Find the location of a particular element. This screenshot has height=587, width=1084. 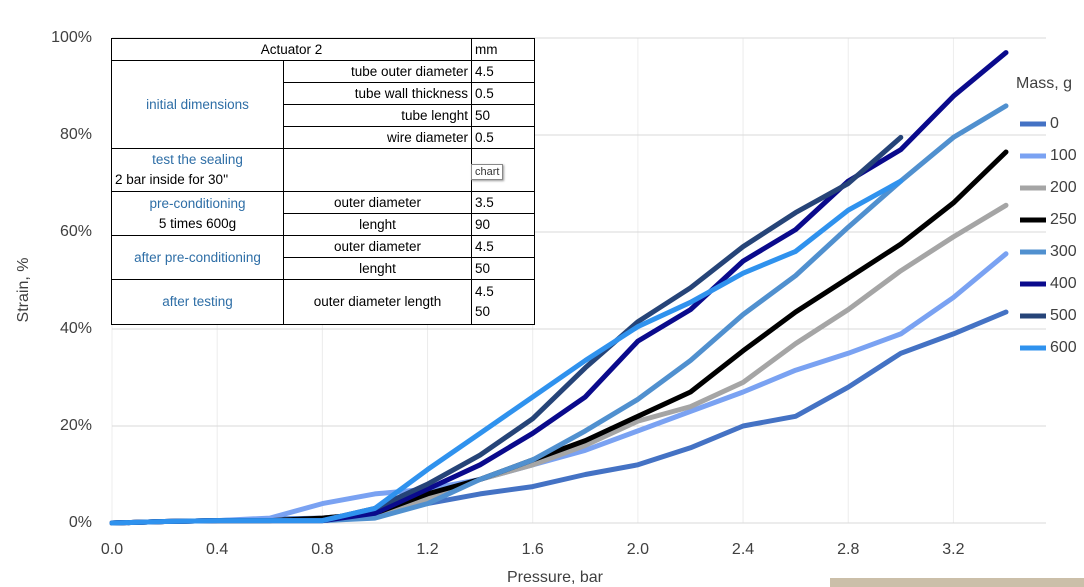

y-tick-label: 20% is located at coordinates (76, 425).